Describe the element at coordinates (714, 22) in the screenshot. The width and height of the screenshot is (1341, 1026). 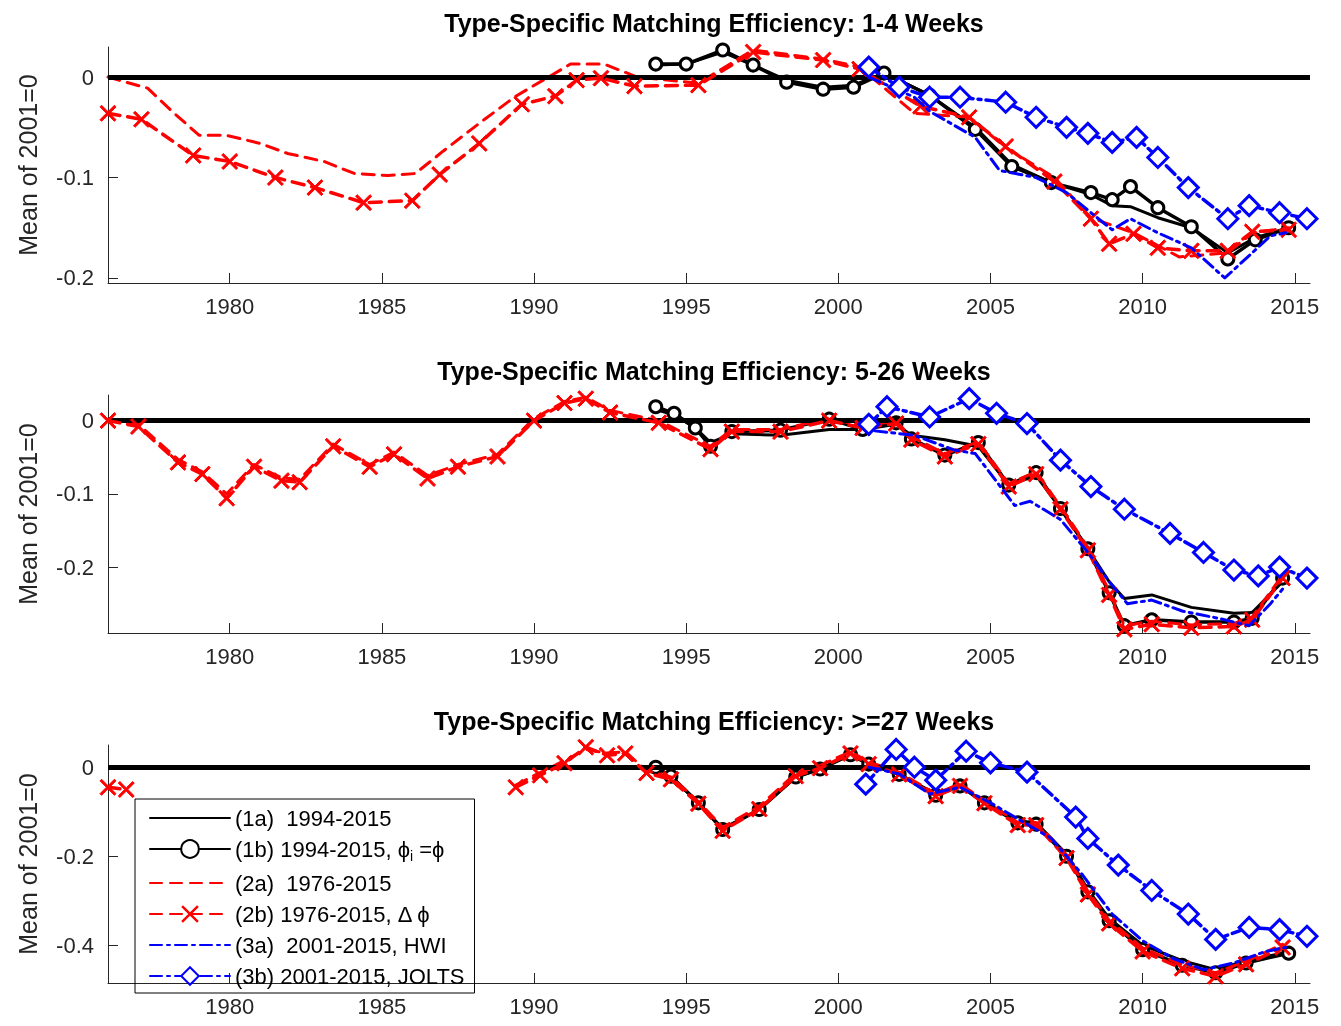
I see `chart-title: Type-Specific Matching Efficiency: 1-4 Weeks` at that location.